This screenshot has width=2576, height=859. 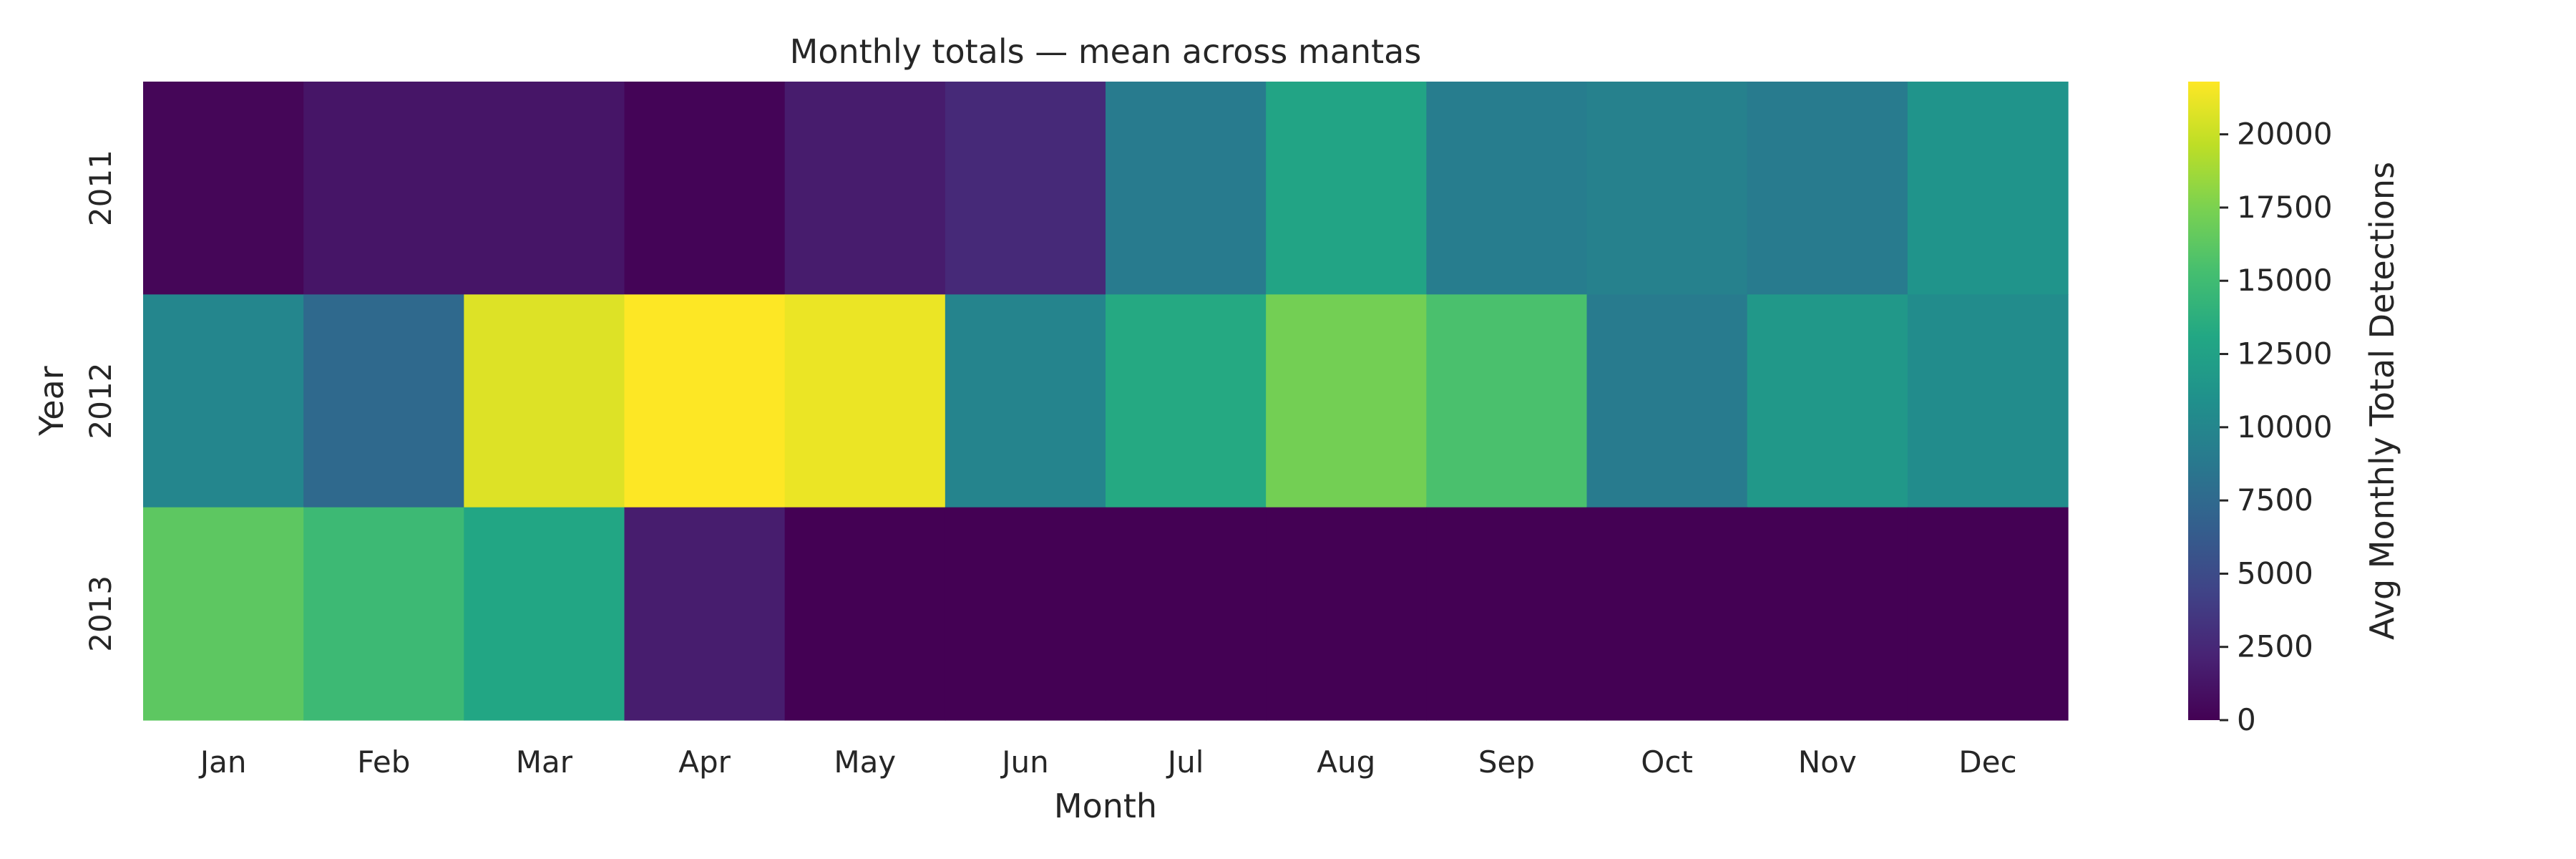 What do you see at coordinates (2285, 207) in the screenshot?
I see `colorbar-tick-label: 17500` at bounding box center [2285, 207].